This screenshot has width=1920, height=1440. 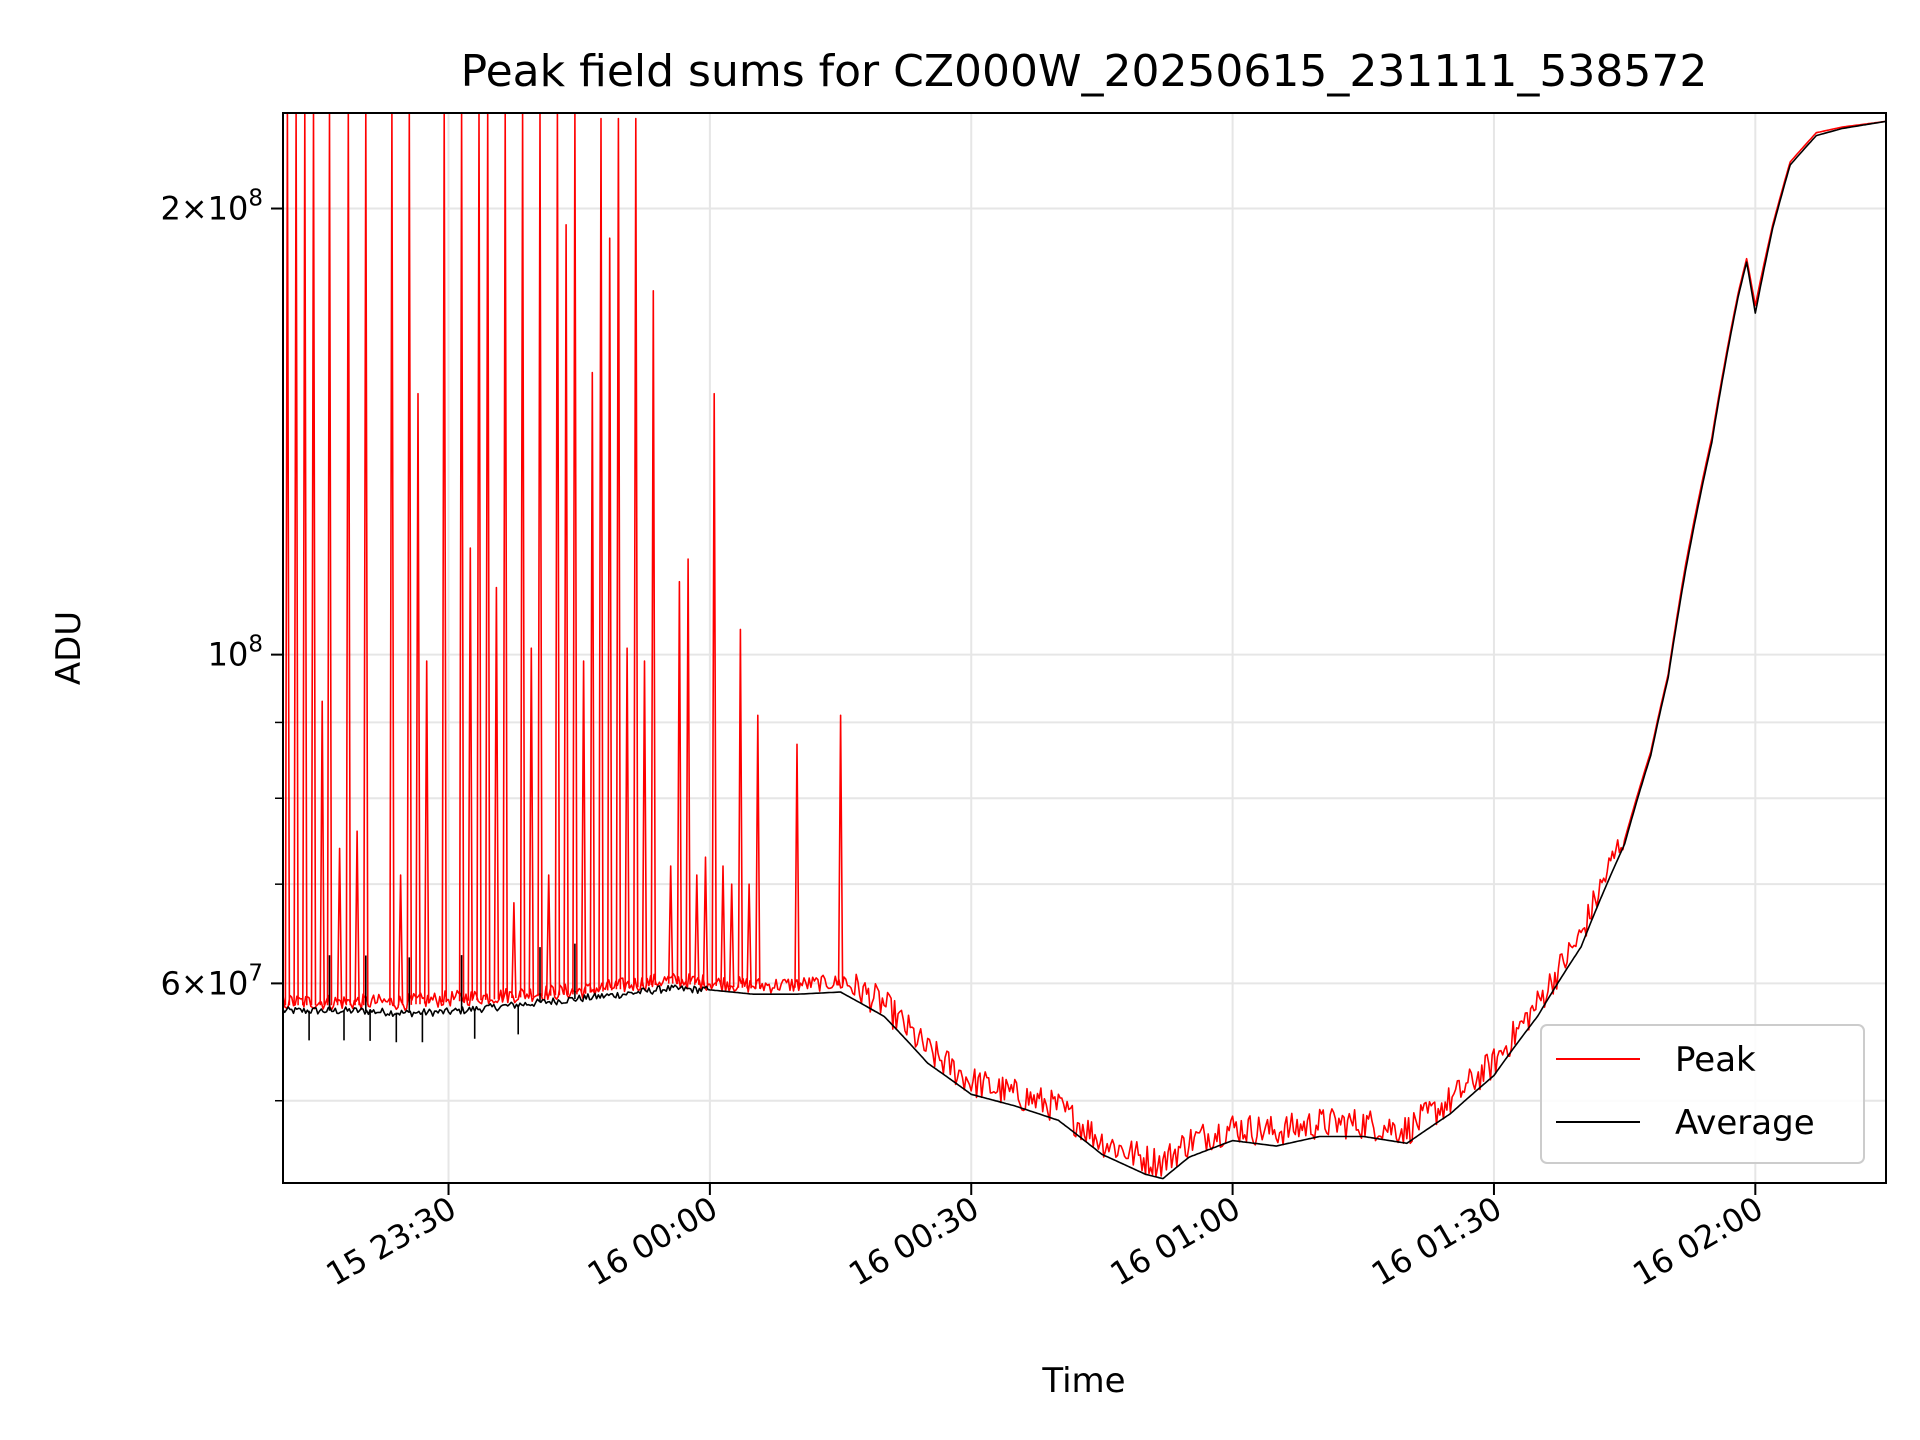 I want to click on y-axis: 6×107 108 2×108, so click(x=221, y=644).